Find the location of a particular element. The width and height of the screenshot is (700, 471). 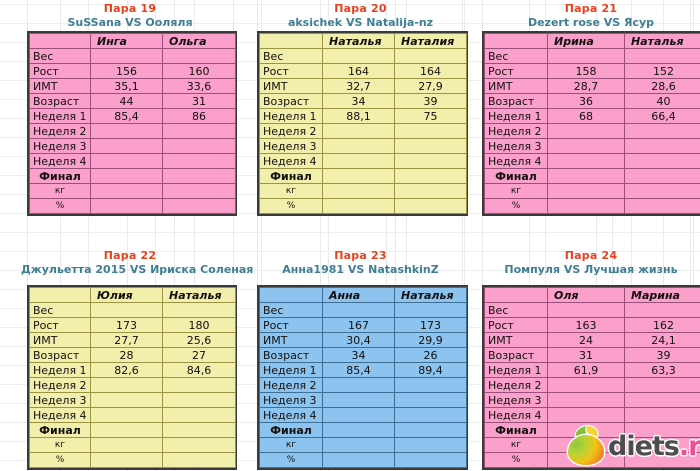

metric-value-cell: 33,6 is located at coordinates (199, 86).